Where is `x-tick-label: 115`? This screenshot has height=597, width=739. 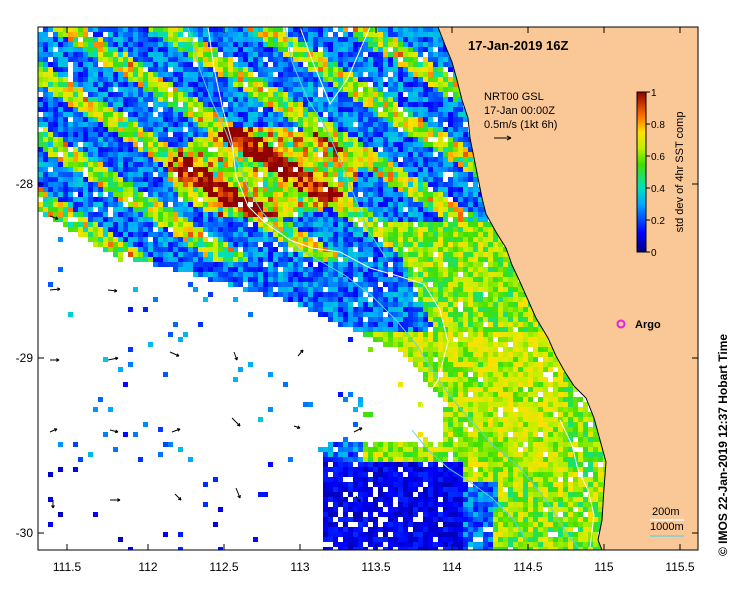 x-tick-label: 115 is located at coordinates (603, 567).